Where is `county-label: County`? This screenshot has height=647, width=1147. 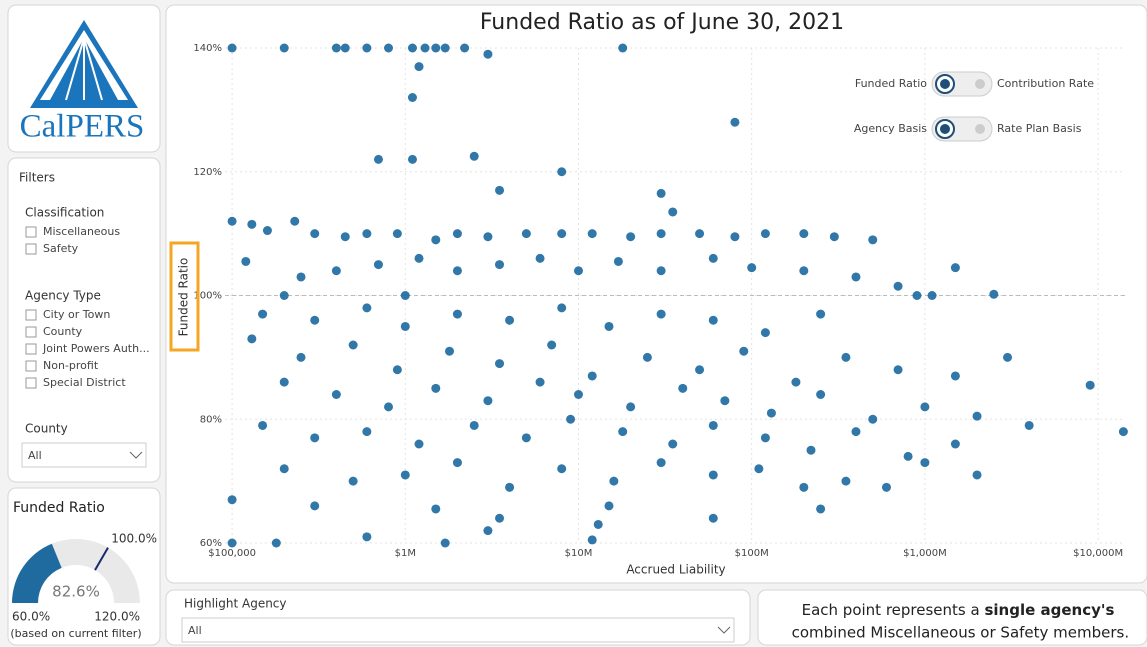
county-label: County is located at coordinates (46, 429).